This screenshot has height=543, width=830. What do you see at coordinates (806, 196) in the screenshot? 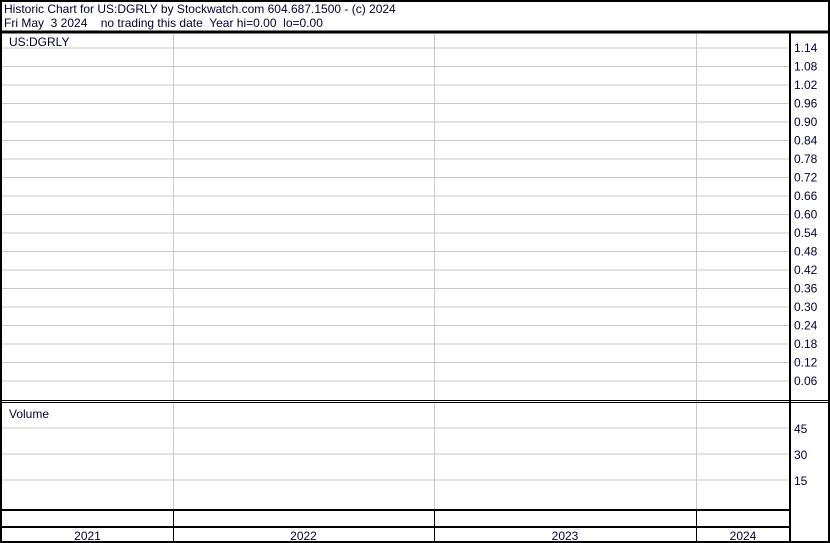
I see `price-tick-label: 0.66` at bounding box center [806, 196].